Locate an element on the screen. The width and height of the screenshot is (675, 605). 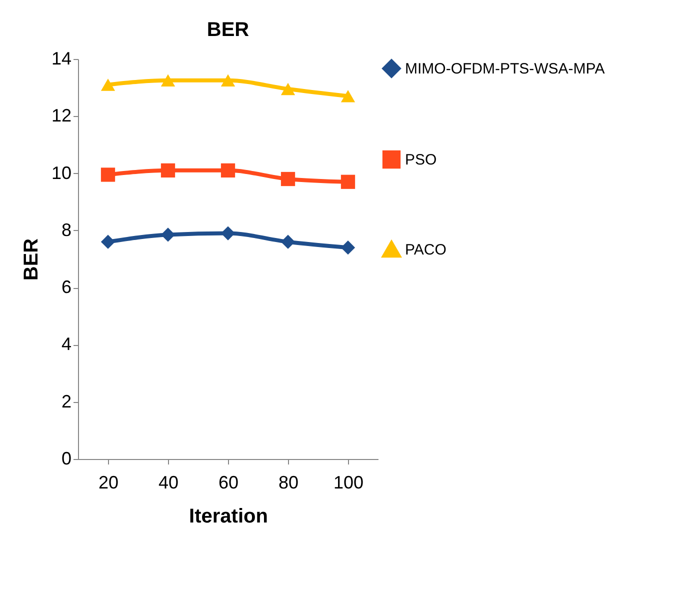
y-tick-label: 2 is located at coordinates (66, 401).